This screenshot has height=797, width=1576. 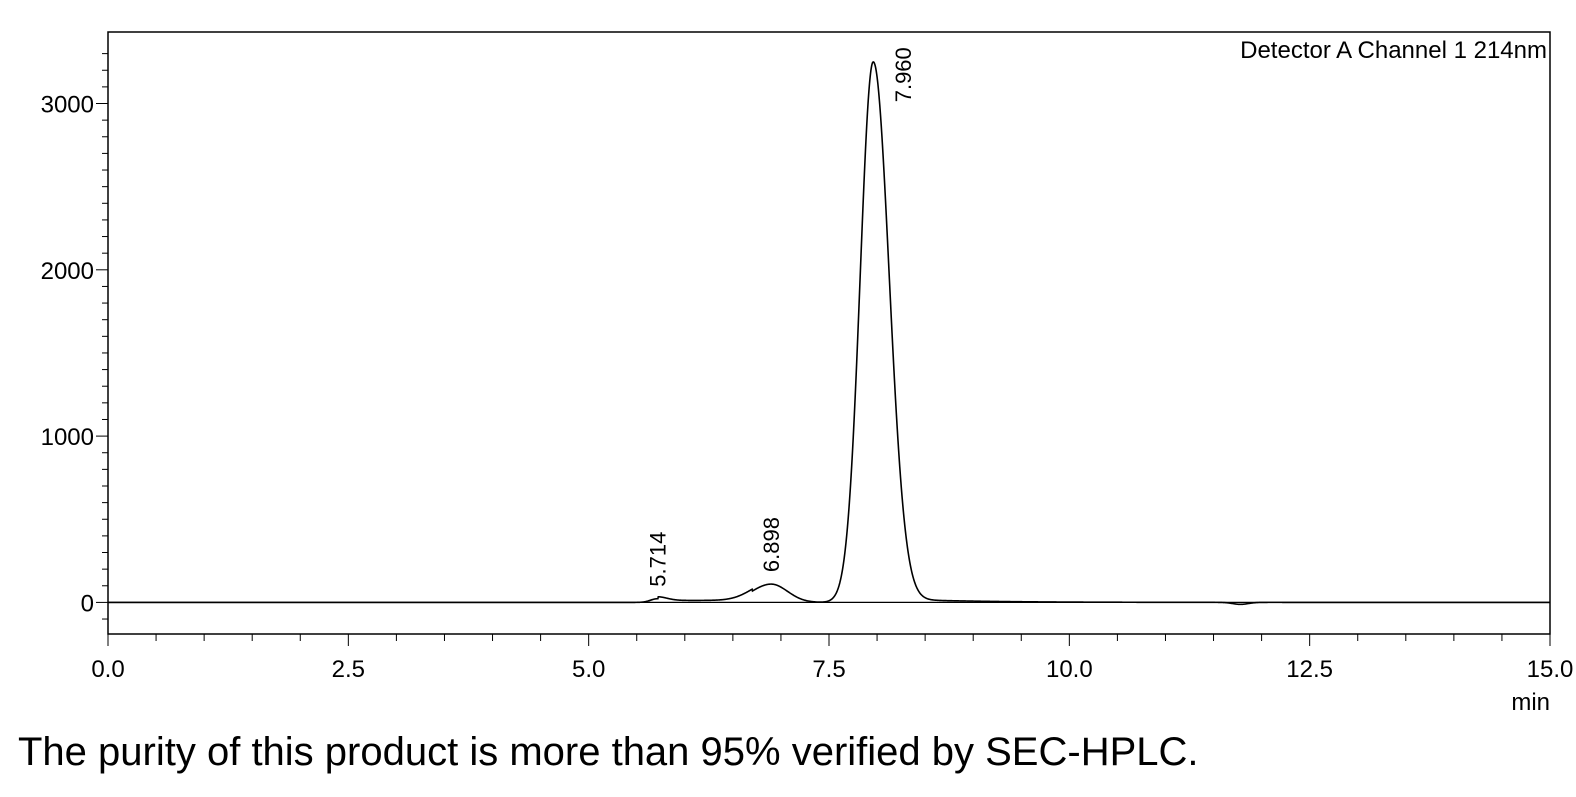 I want to click on x-tick-label: 7.5, so click(x=828, y=669).